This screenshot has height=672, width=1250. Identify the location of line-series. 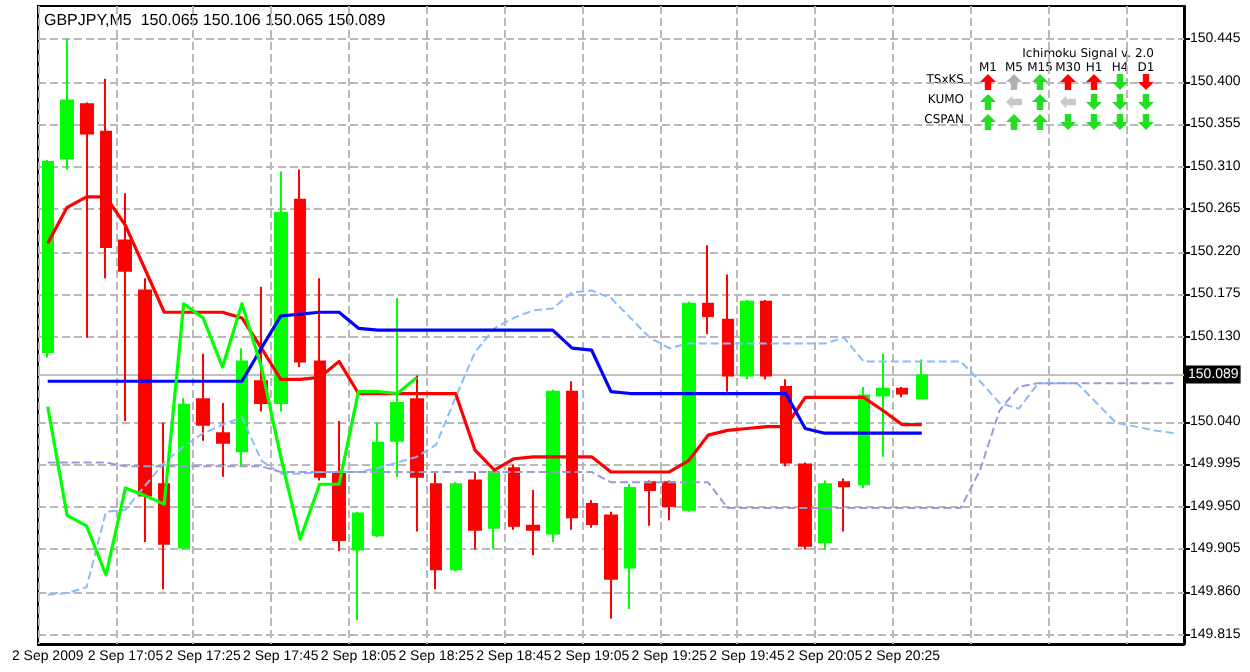
(485, 372).